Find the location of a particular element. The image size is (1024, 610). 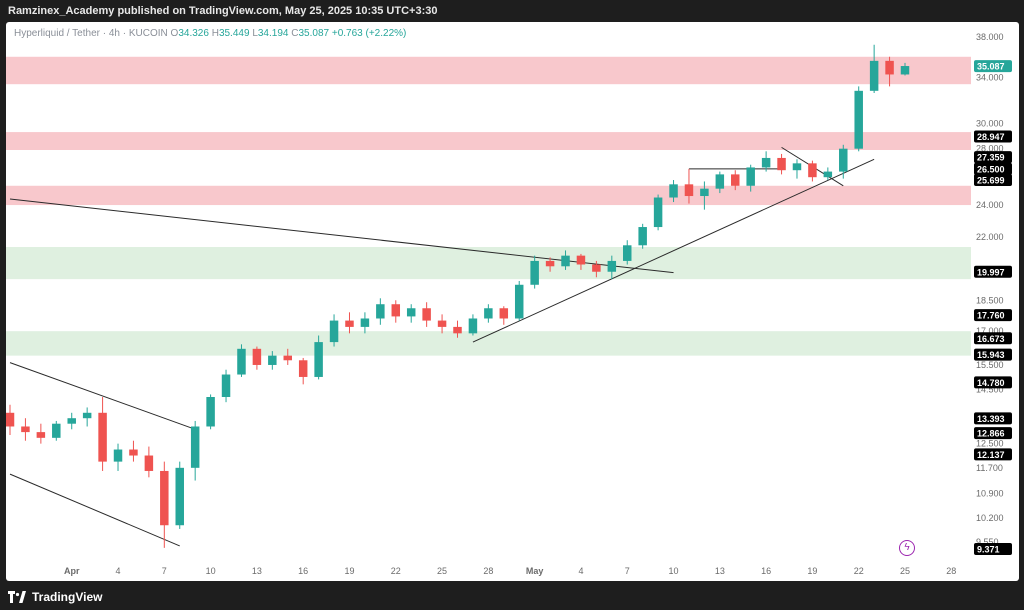

high-label: H is located at coordinates (215, 33).